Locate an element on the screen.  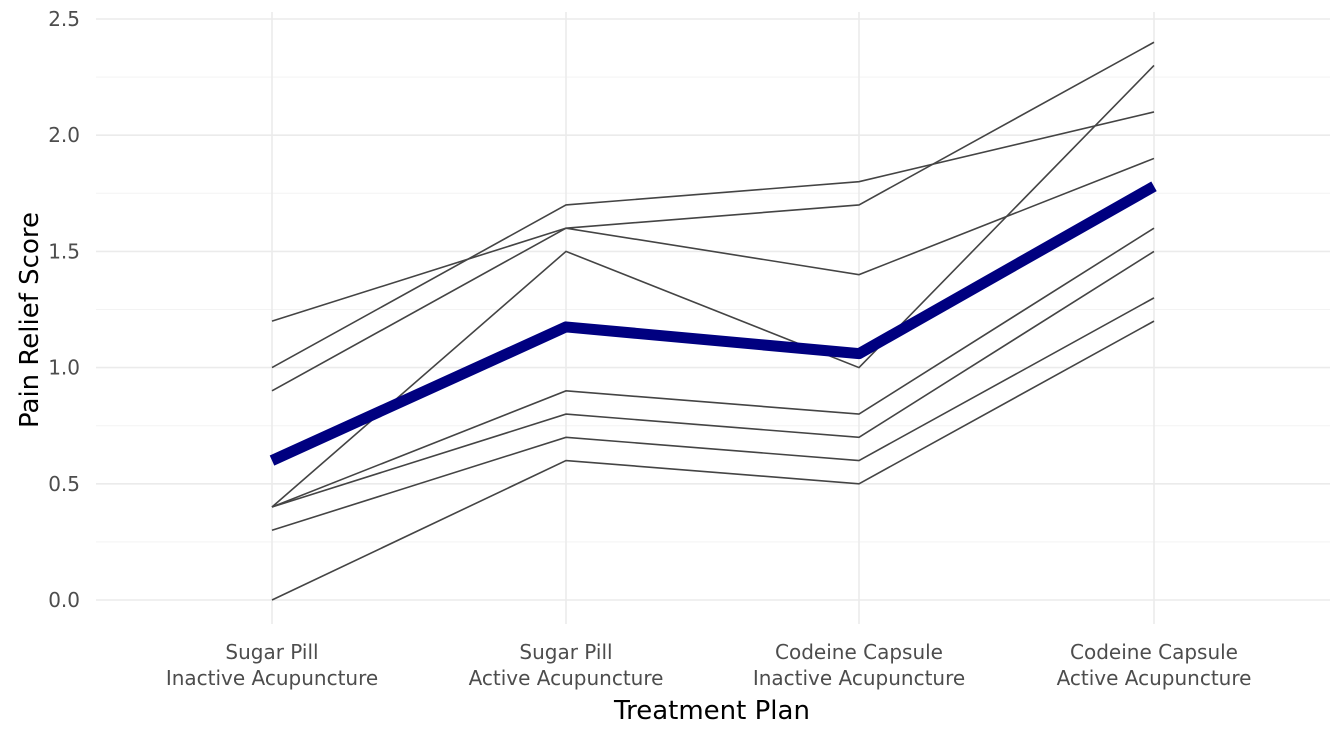
x-axis-title: Treatment Plan is located at coordinates (711, 711).